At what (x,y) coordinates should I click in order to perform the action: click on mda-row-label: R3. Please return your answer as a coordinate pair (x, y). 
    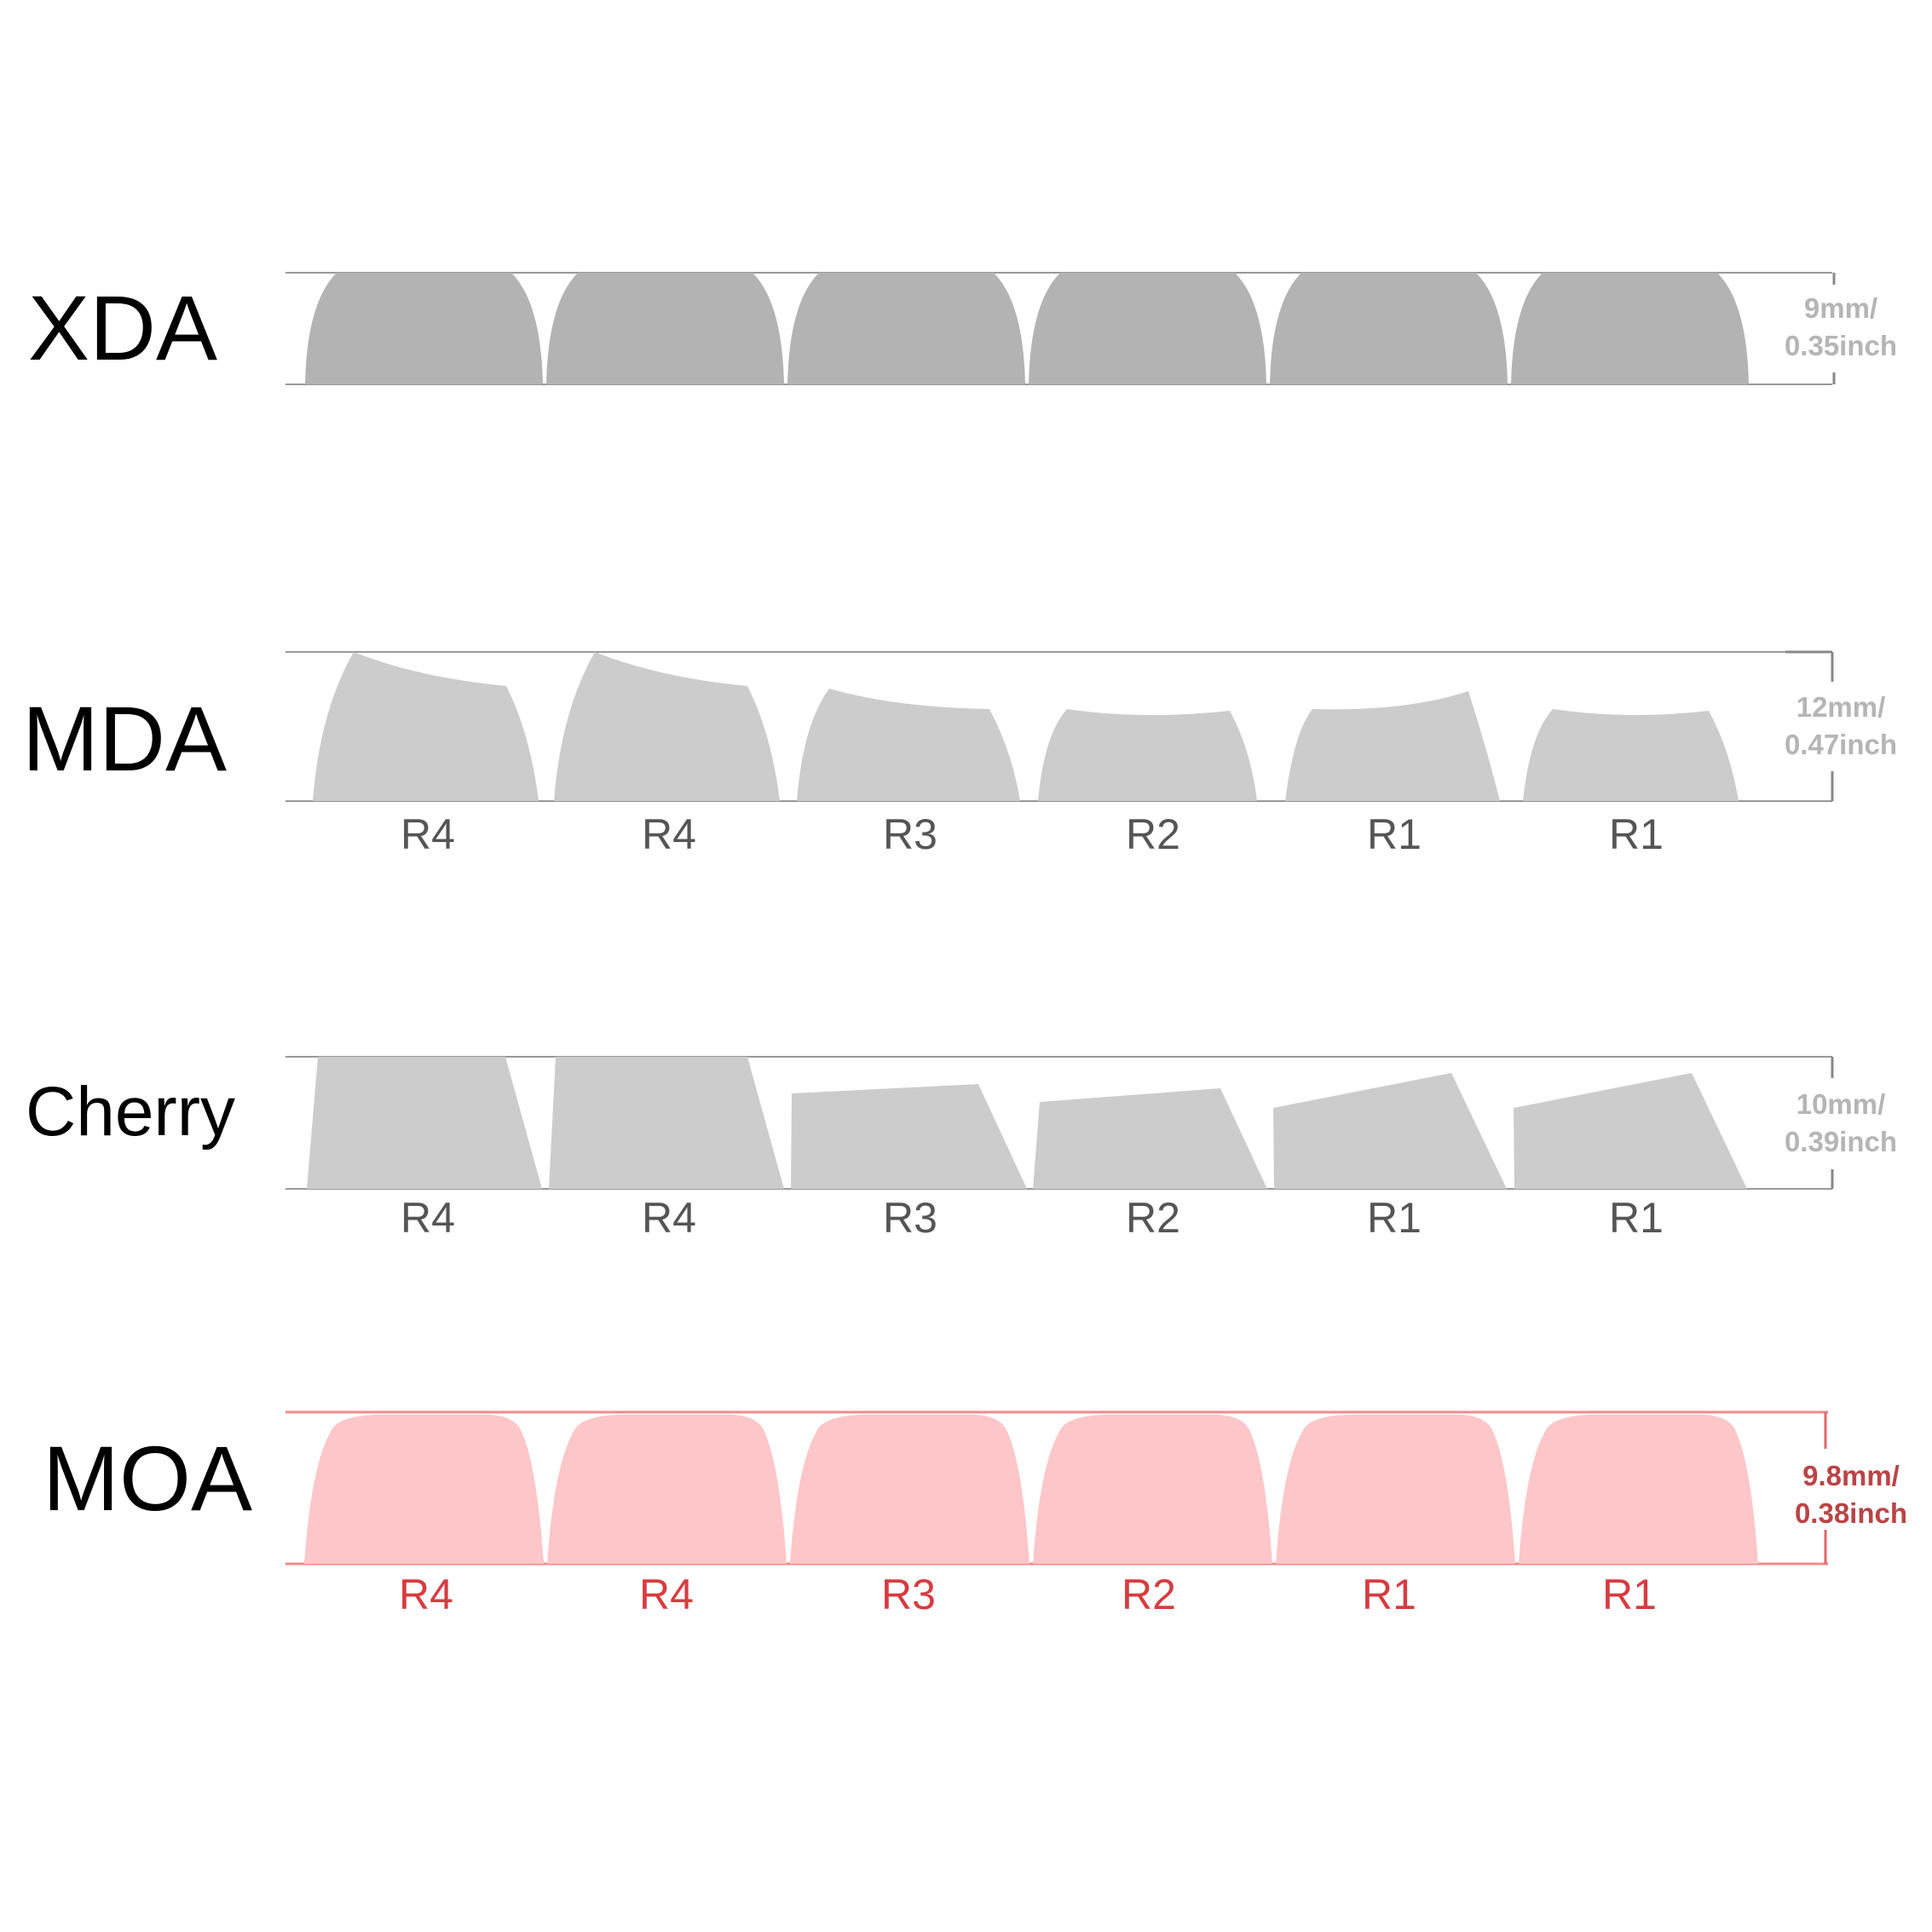
    Looking at the image, I should click on (910, 834).